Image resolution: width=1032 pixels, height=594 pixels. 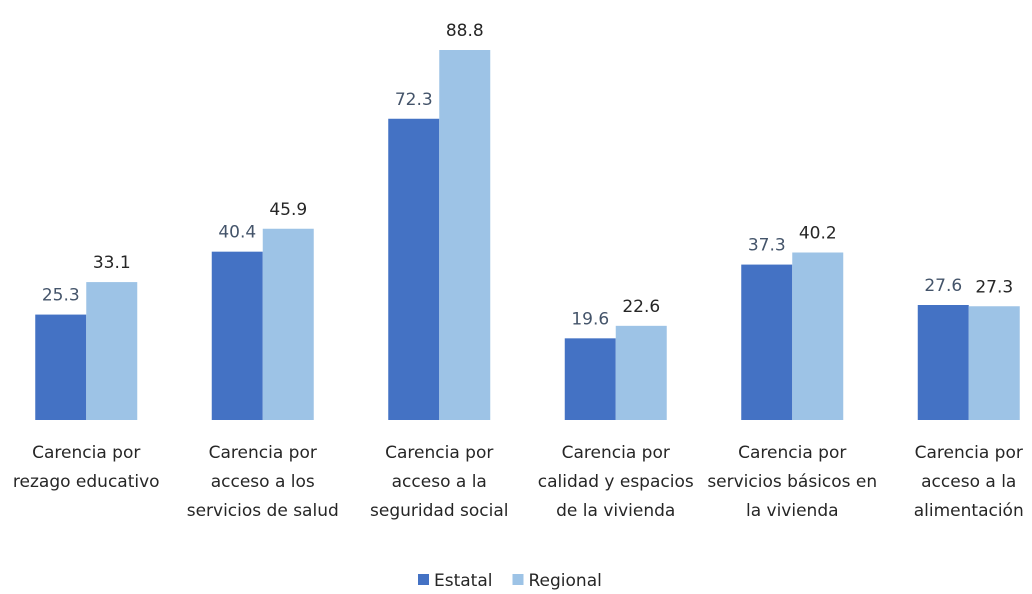 What do you see at coordinates (288, 210) in the screenshot?
I see `value-label: 45.9` at bounding box center [288, 210].